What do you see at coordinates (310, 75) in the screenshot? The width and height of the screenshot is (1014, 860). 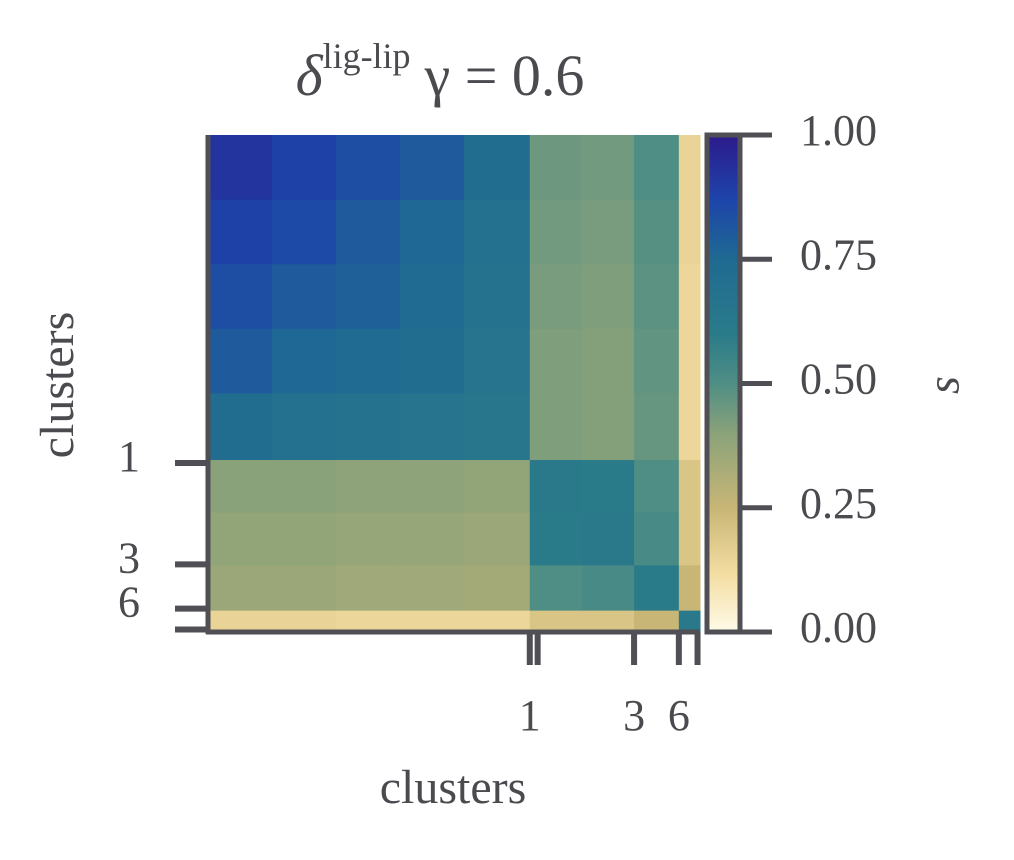 I see `title-symbol: δ` at bounding box center [310, 75].